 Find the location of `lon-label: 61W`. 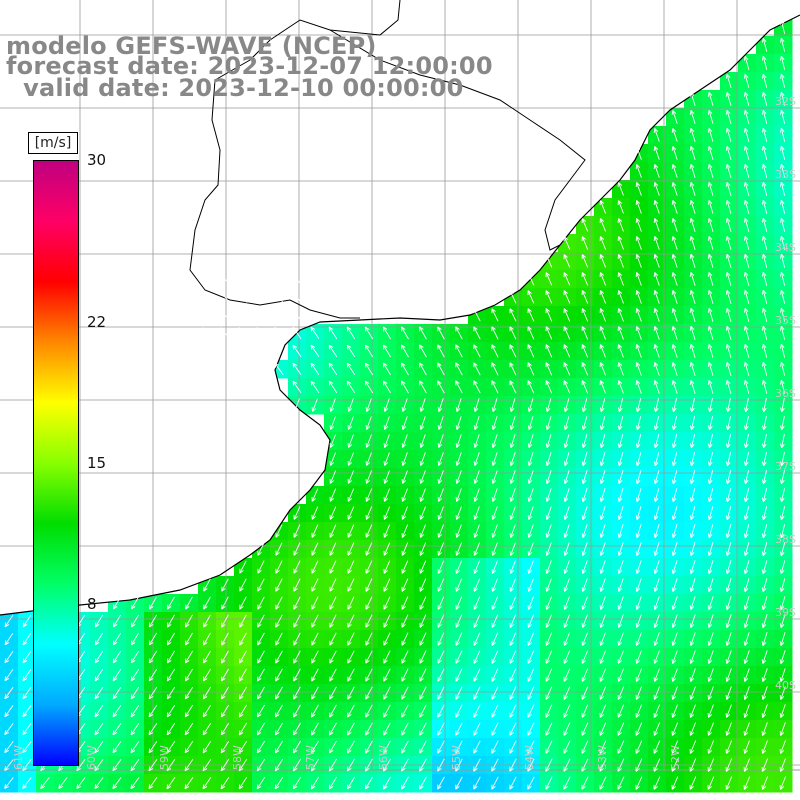

lon-label: 61W is located at coordinates (18, 757).